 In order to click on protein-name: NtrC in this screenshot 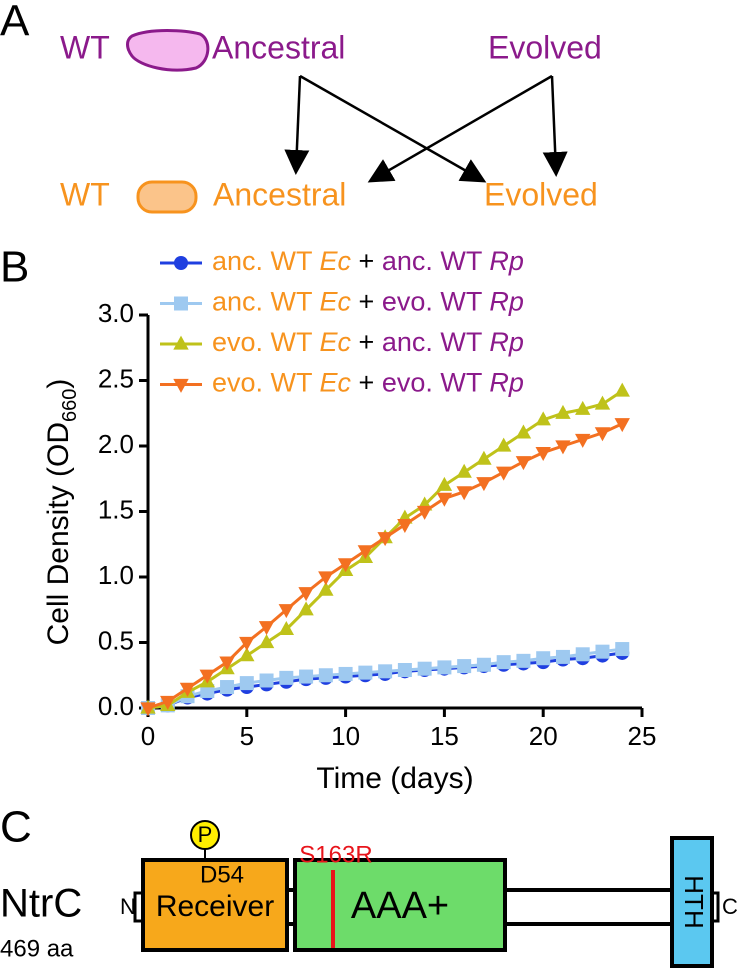, I will do `click(41, 904)`.